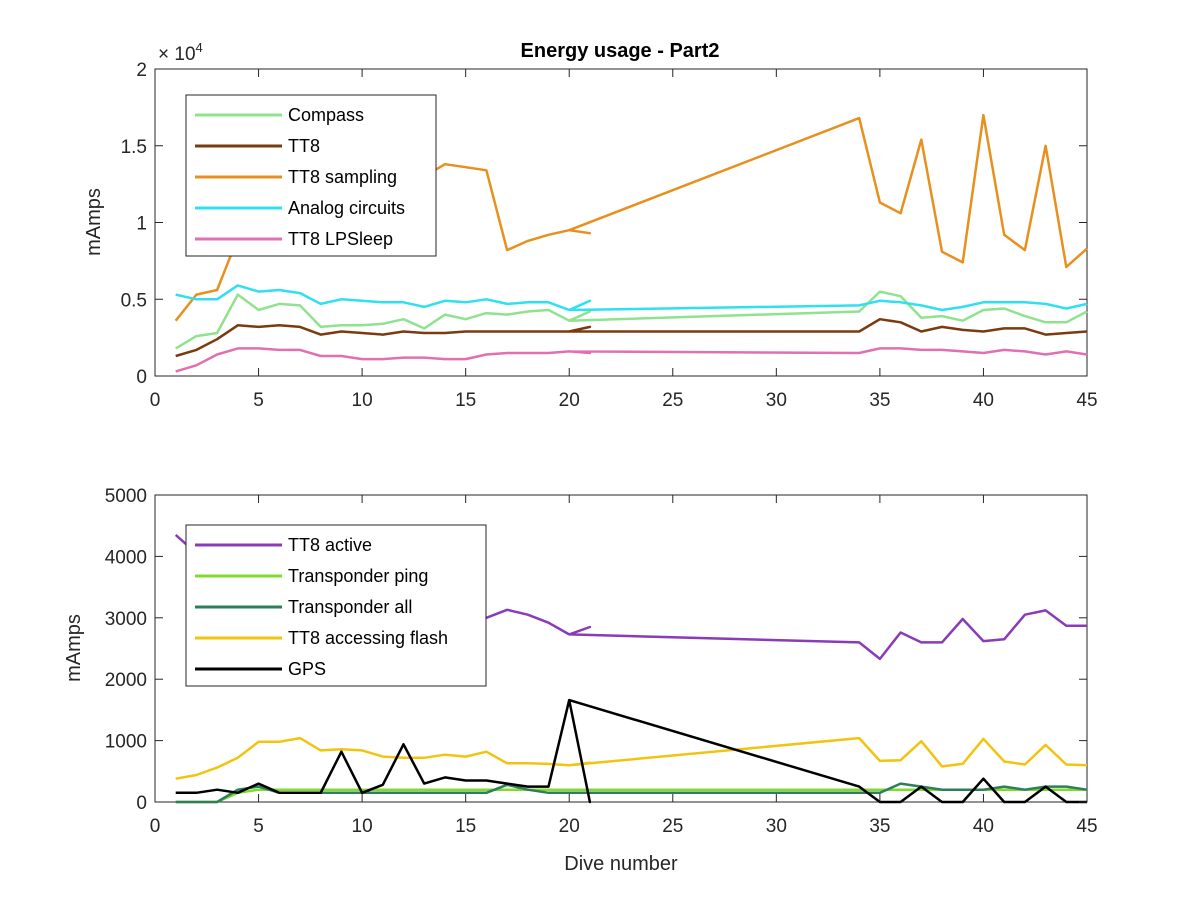  Describe the element at coordinates (340, 239) in the screenshot. I see `top-legend-label: TT8 LPSleep` at that location.